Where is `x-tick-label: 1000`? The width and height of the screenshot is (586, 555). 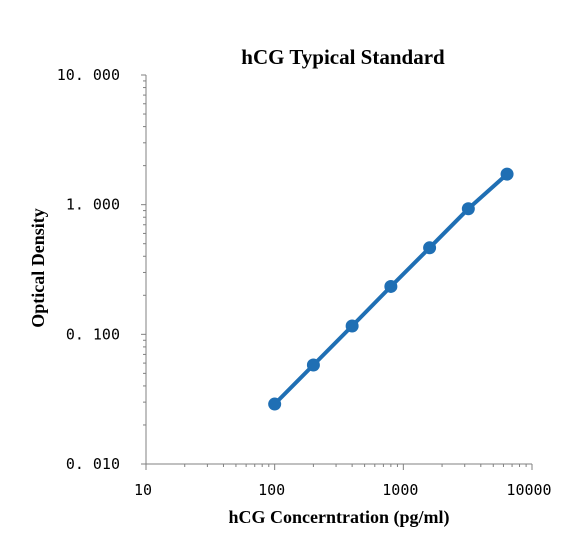 x-tick-label: 1000 is located at coordinates (400, 490).